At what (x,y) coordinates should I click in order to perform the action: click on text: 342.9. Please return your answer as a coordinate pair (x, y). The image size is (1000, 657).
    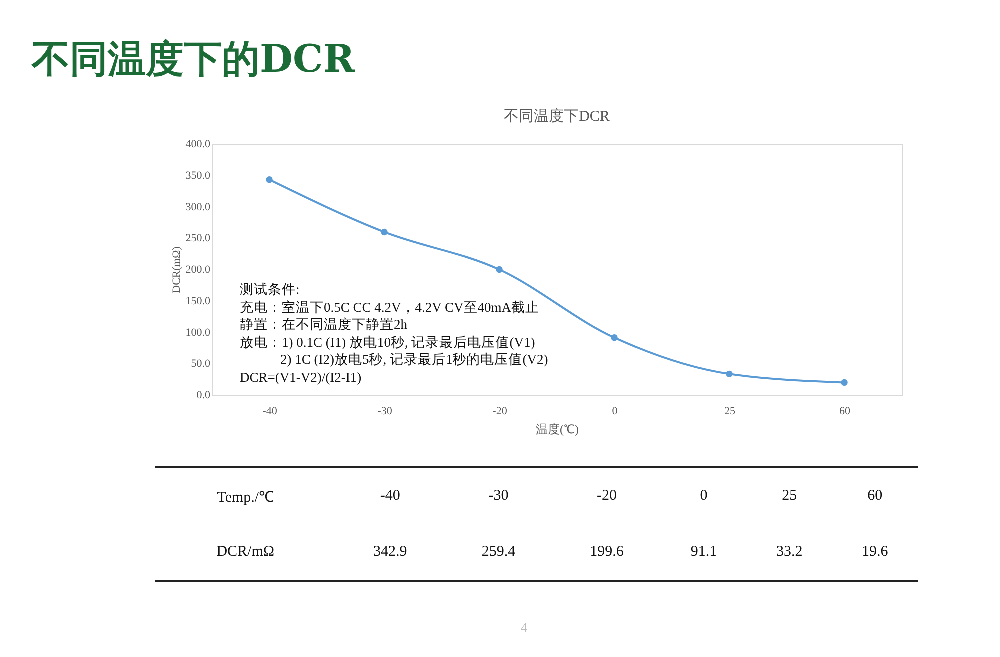
    Looking at the image, I should click on (390, 552).